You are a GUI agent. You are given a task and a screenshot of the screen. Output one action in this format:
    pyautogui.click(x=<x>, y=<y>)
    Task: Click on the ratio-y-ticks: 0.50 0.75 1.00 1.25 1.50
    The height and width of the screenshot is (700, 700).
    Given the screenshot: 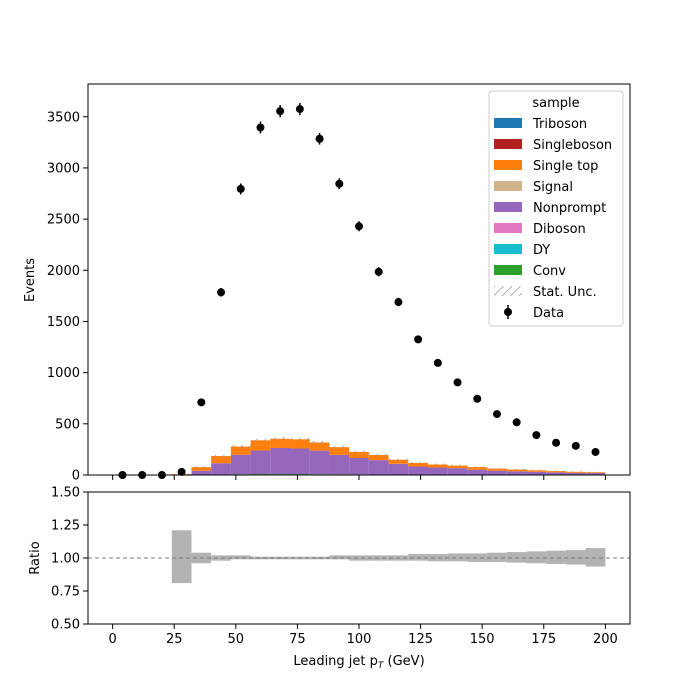 What is the action you would take?
    pyautogui.click(x=69, y=559)
    